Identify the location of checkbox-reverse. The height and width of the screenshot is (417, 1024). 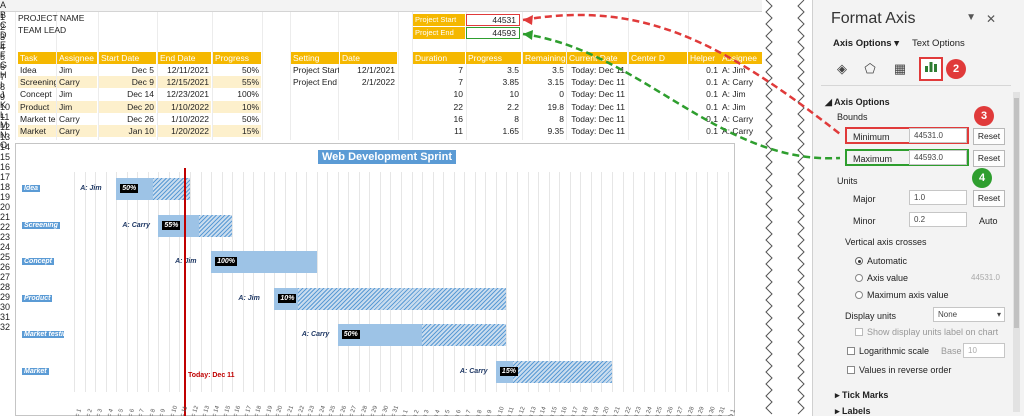
(851, 370).